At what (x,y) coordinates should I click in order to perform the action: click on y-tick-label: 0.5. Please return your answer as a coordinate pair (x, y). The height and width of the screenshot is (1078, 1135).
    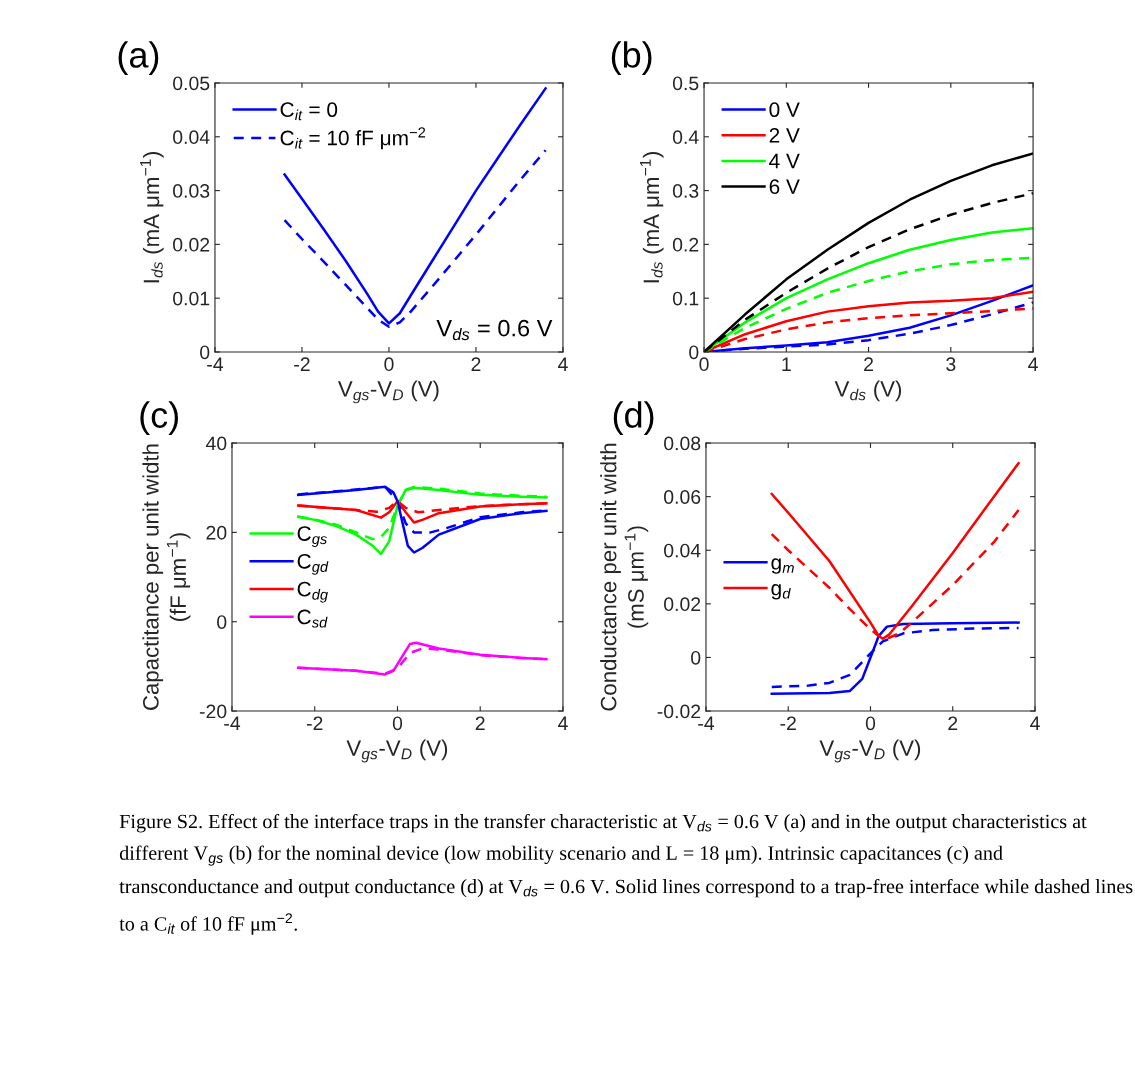
    Looking at the image, I should click on (685, 83).